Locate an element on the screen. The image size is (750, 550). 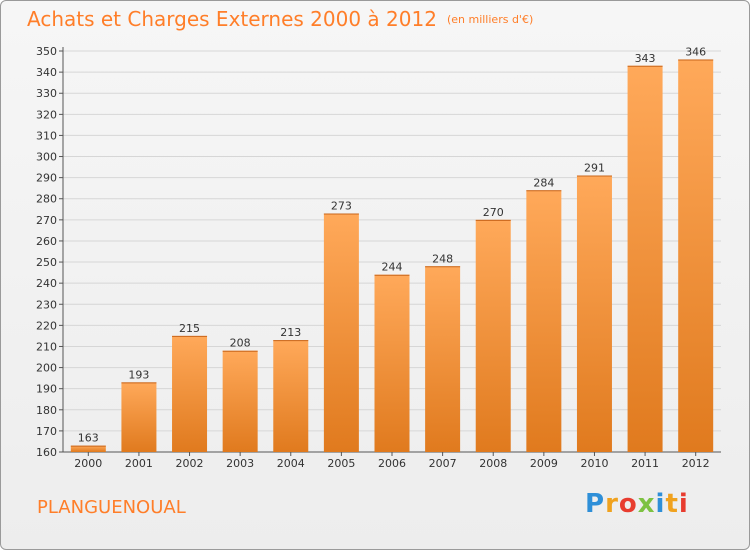
y-tick-label: 200 is located at coordinates (46, 368).